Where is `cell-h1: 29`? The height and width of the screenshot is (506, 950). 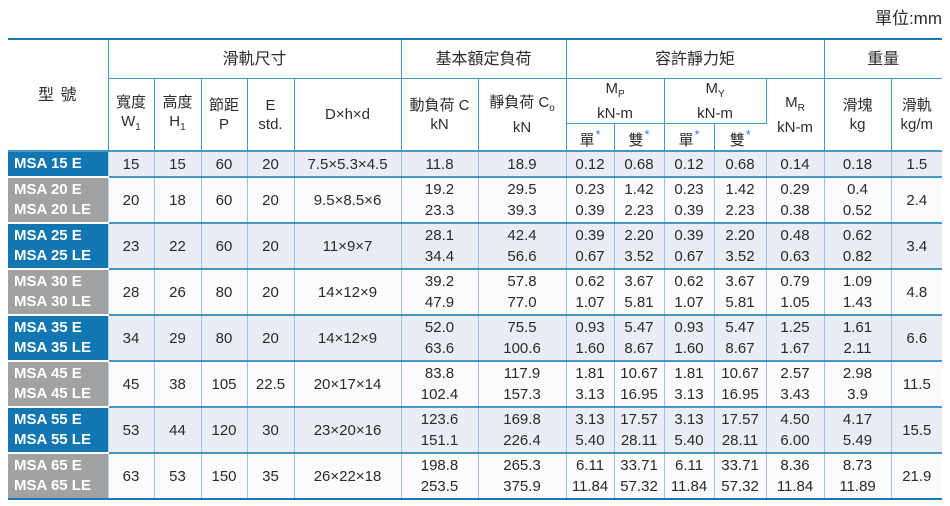 cell-h1: 29 is located at coordinates (178, 337).